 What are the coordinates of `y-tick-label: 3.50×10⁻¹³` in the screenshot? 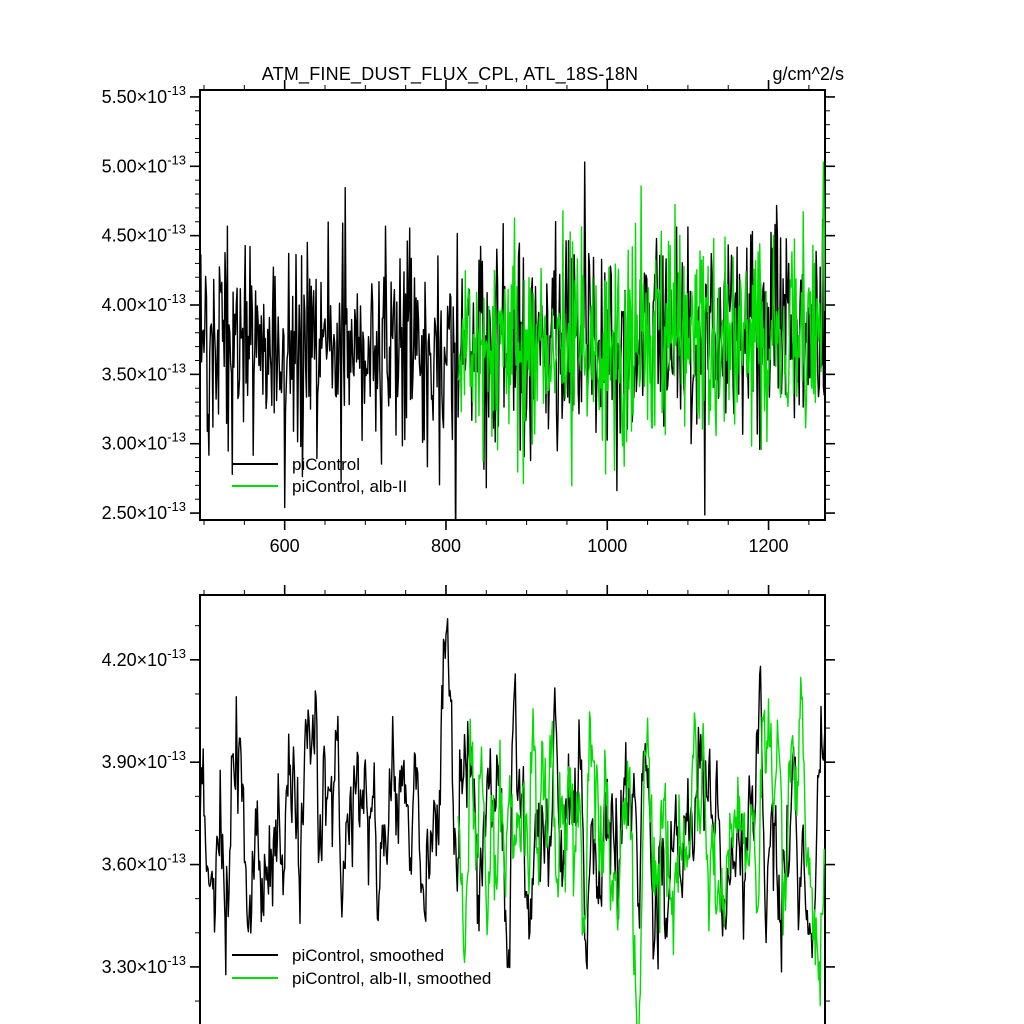 It's located at (144, 372).